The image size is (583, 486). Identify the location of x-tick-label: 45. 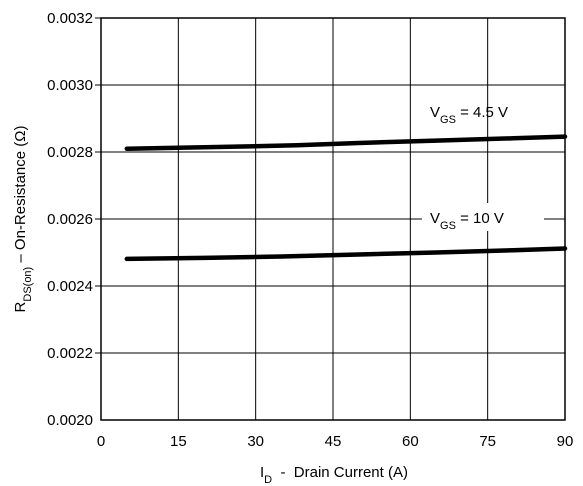
(333, 441).